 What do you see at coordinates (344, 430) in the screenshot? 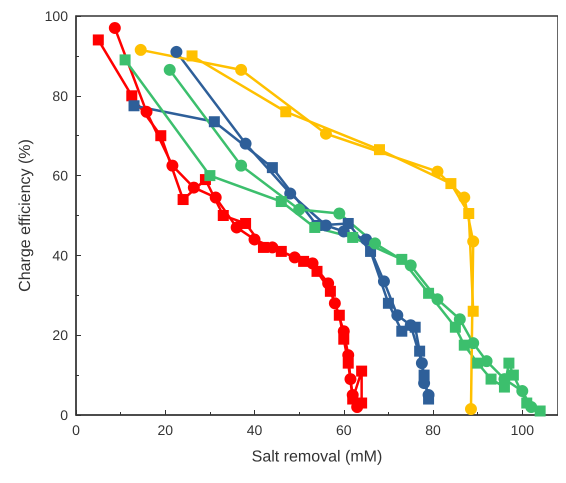
I see `x-tick-label: 60` at bounding box center [344, 430].